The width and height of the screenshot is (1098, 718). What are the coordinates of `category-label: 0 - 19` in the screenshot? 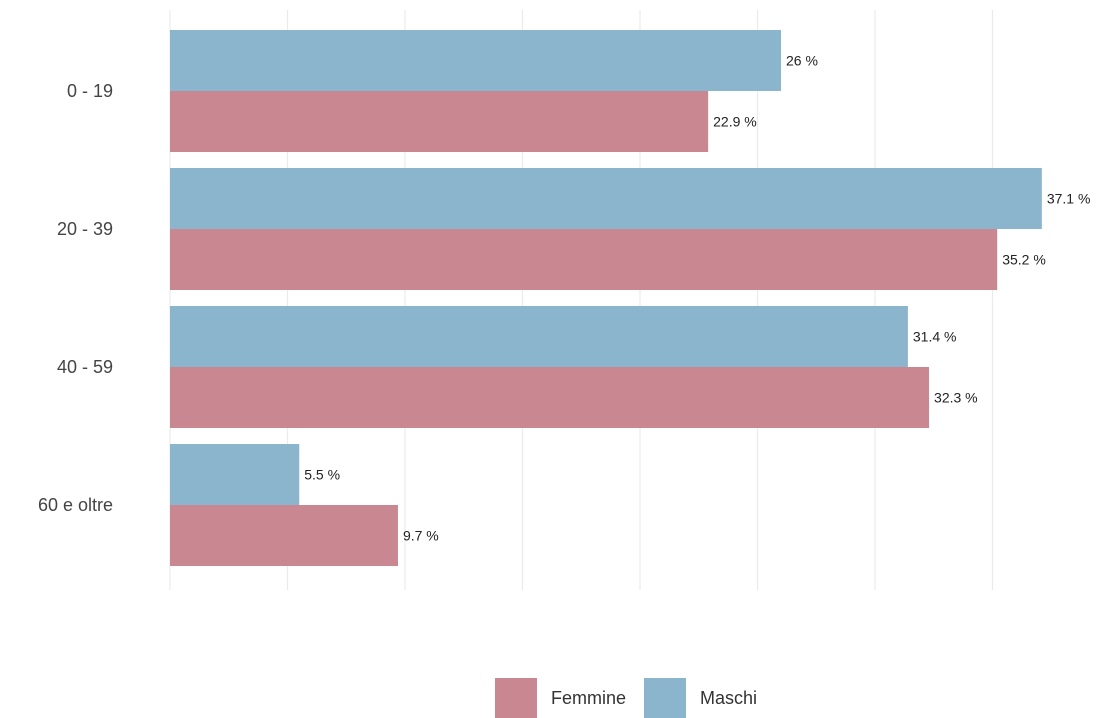 It's located at (90, 91).